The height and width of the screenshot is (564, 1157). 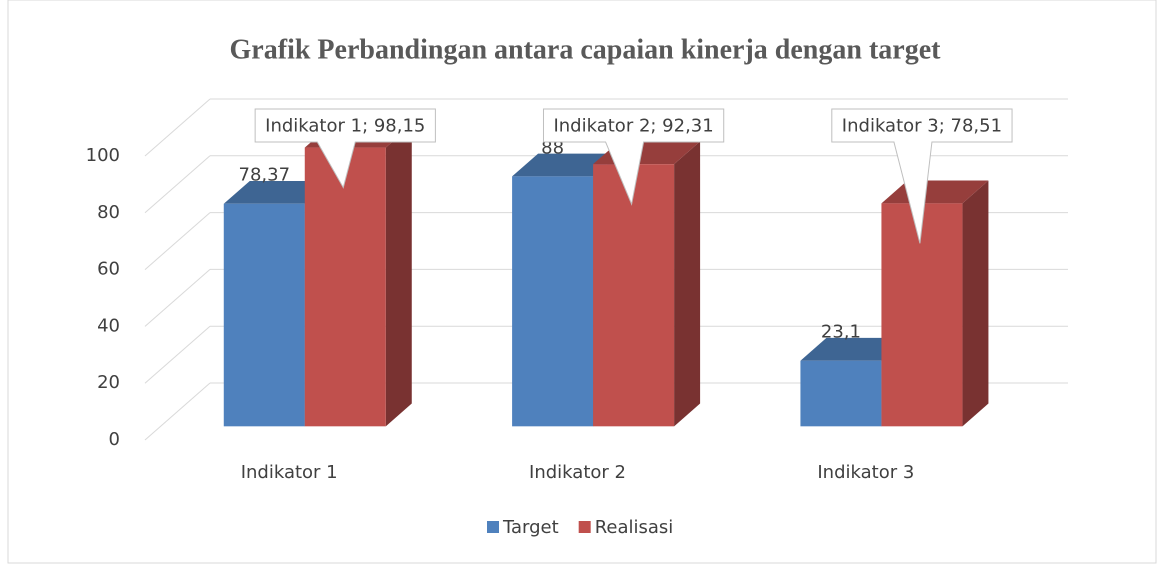 I want to click on y-tick-label: 0, so click(x=114, y=439).